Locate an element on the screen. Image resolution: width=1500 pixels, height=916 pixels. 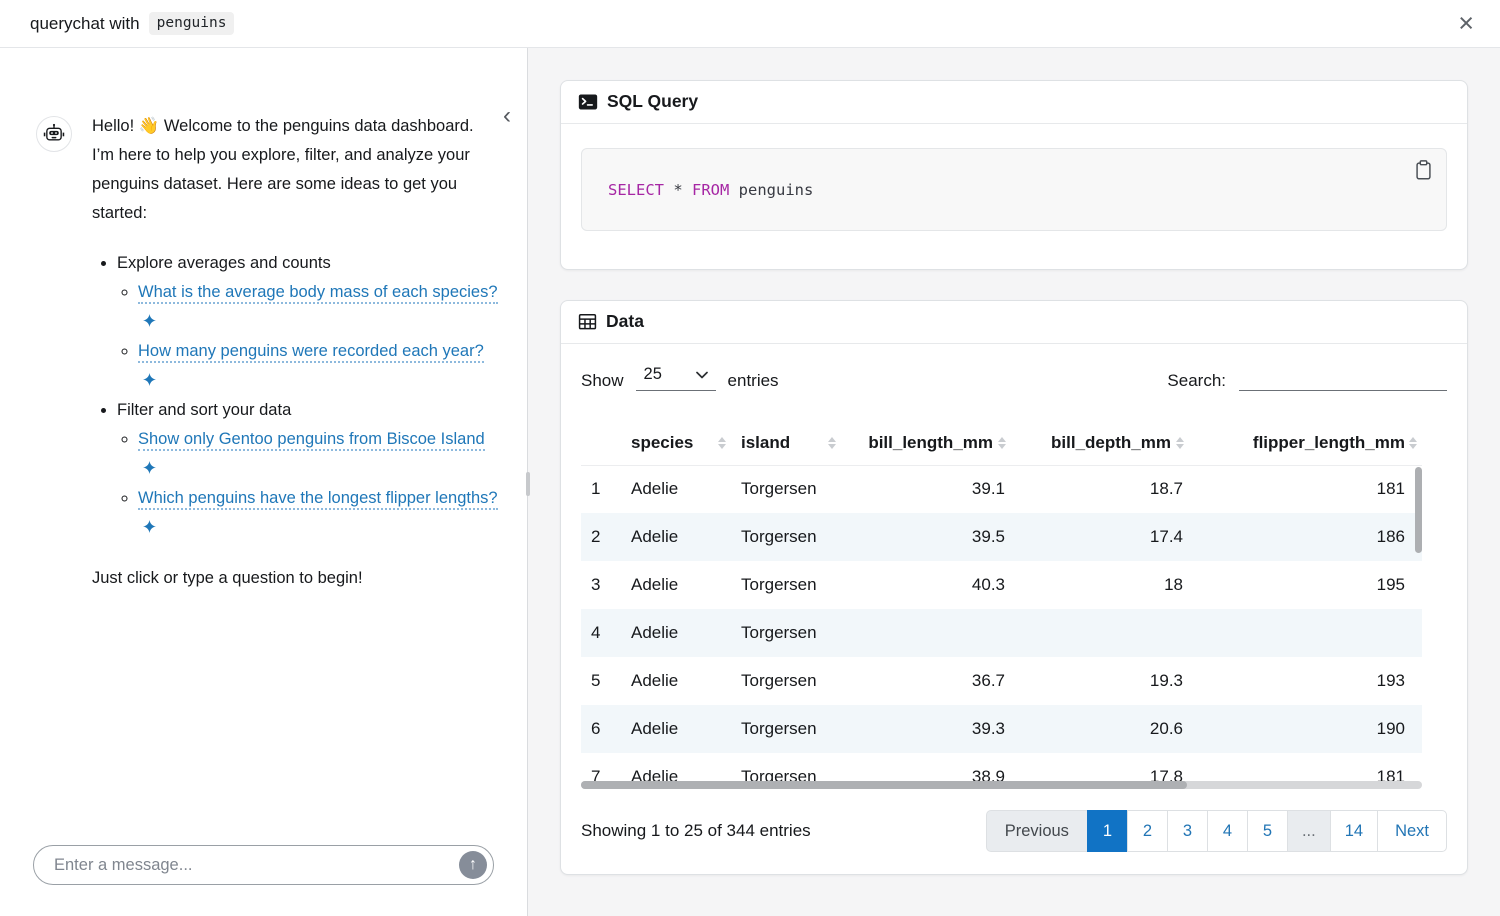
column-header-label: bill_depth_mm is located at coordinates (1111, 442).